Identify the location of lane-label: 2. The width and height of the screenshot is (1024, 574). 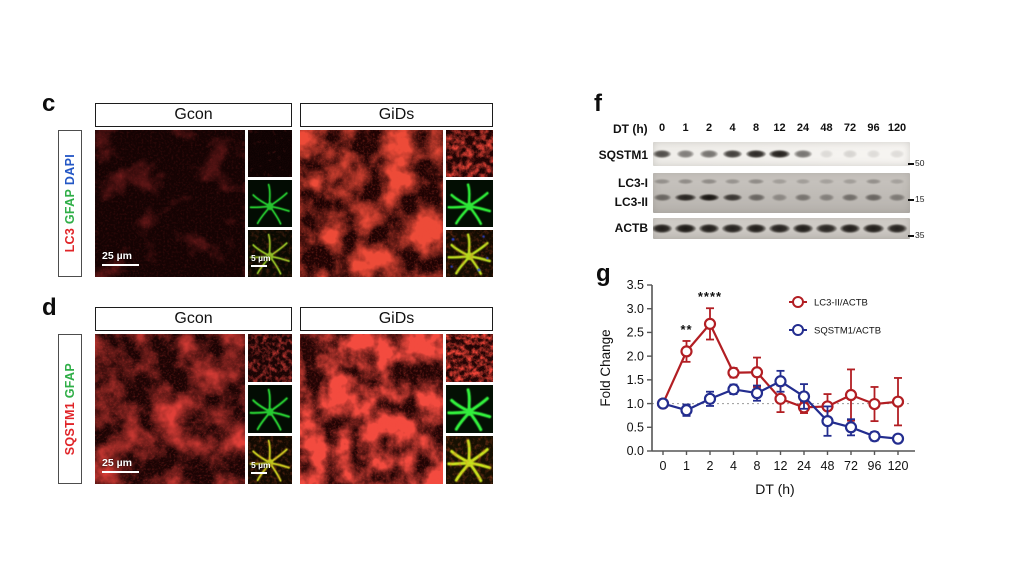
(709, 128).